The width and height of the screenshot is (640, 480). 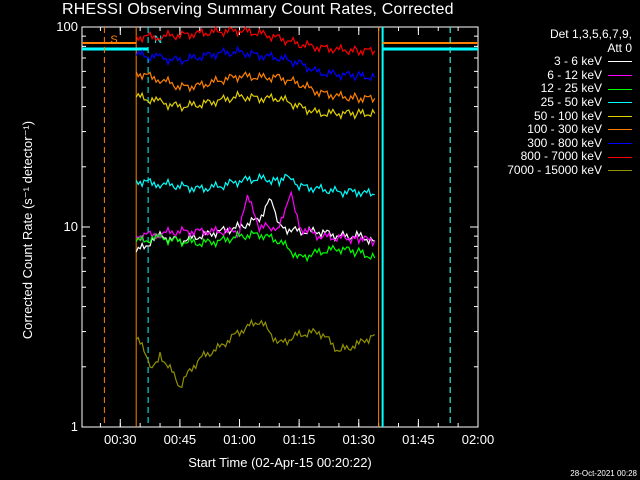 What do you see at coordinates (564, 129) in the screenshot?
I see `legend-item-label: 100 - 300 keV` at bounding box center [564, 129].